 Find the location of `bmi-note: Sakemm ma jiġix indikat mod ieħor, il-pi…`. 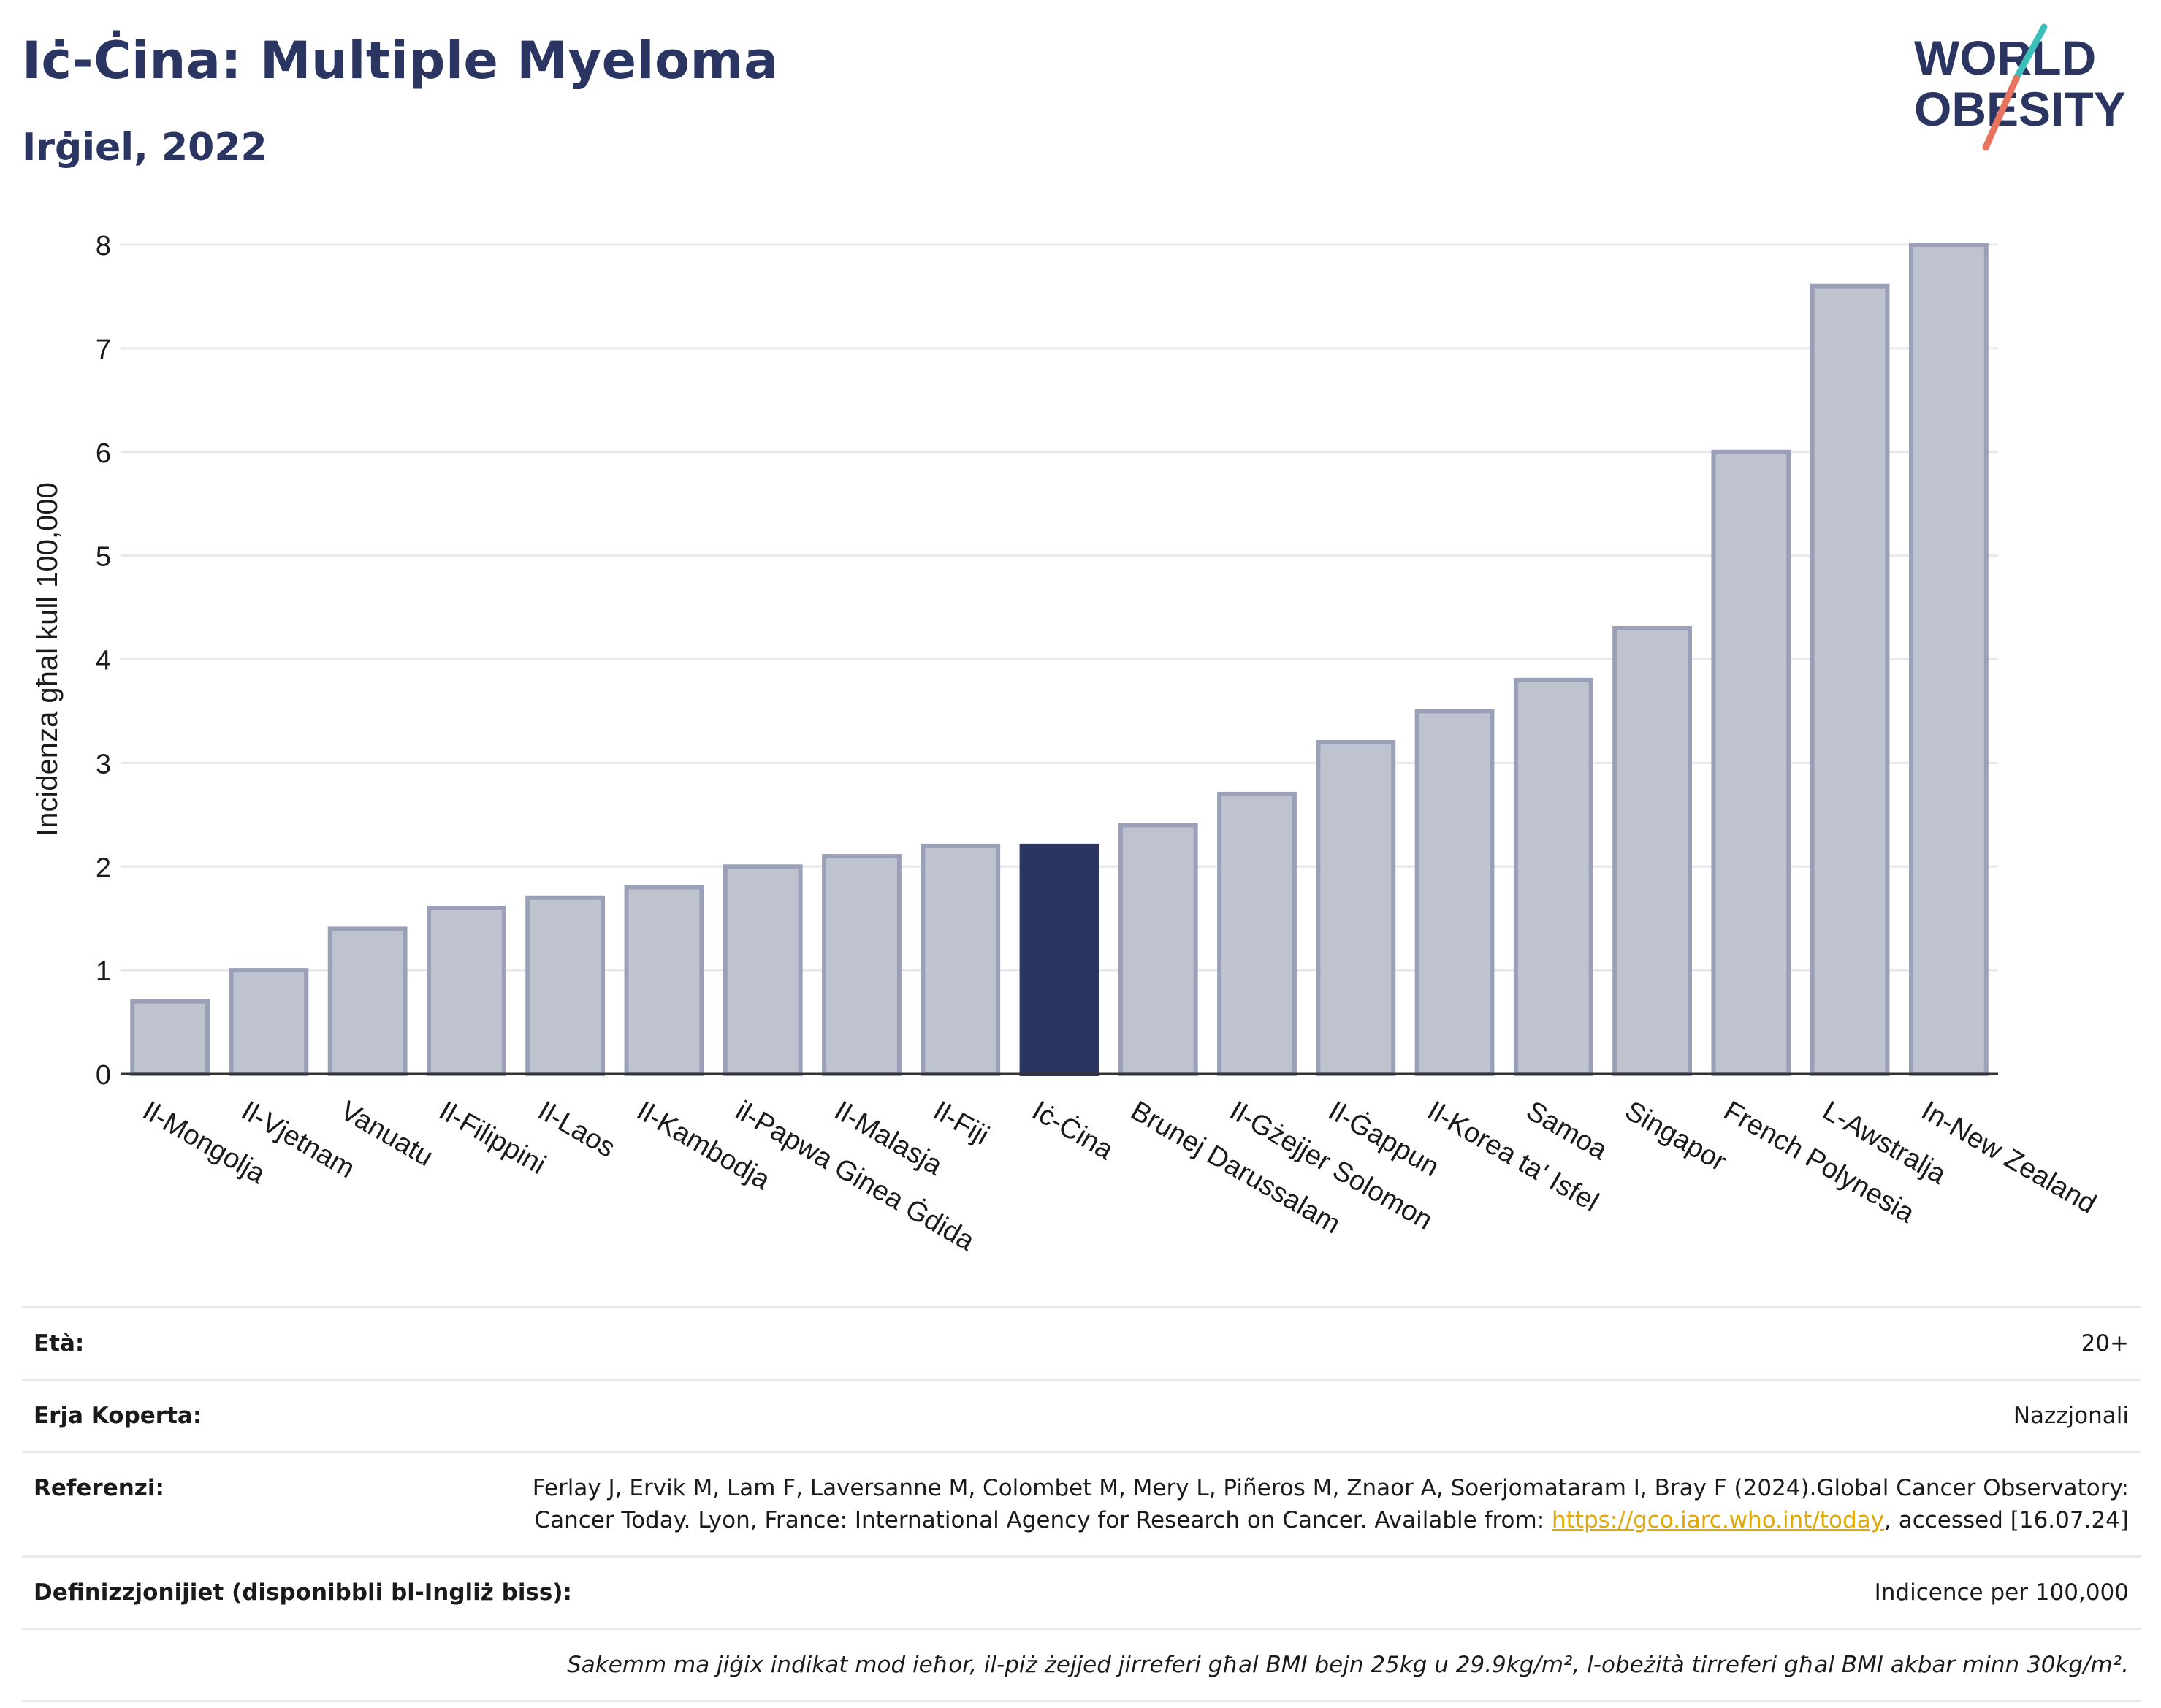

bmi-note: Sakemm ma jiġix indikat mod ieħor, il-pi… is located at coordinates (1348, 1665).